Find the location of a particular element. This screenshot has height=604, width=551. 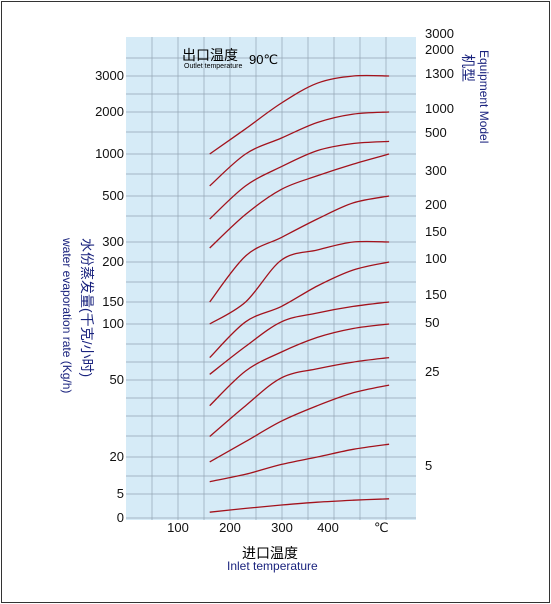

series-label-5: 5 is located at coordinates (428, 465).